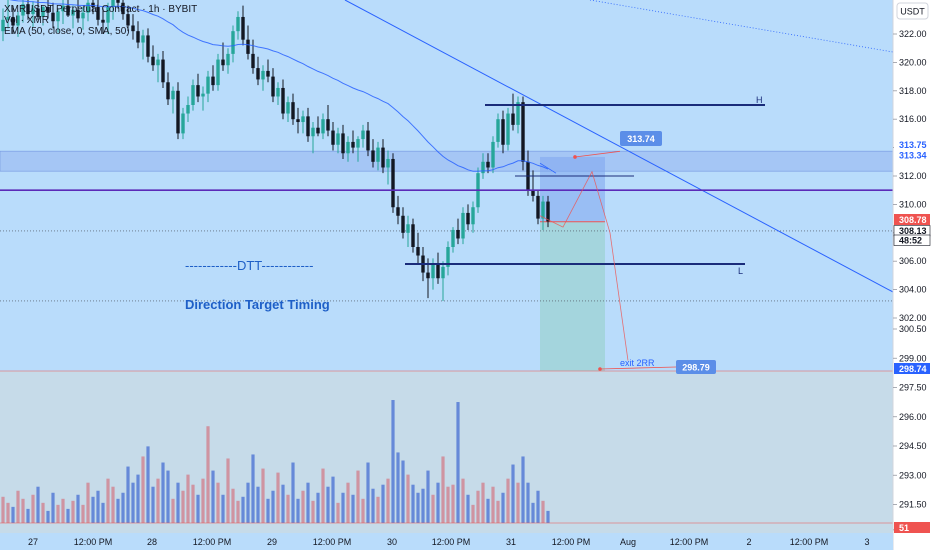 This screenshot has height=550, width=932. What do you see at coordinates (600, 369) in the screenshot?
I see `exit-pointer-dot` at bounding box center [600, 369].